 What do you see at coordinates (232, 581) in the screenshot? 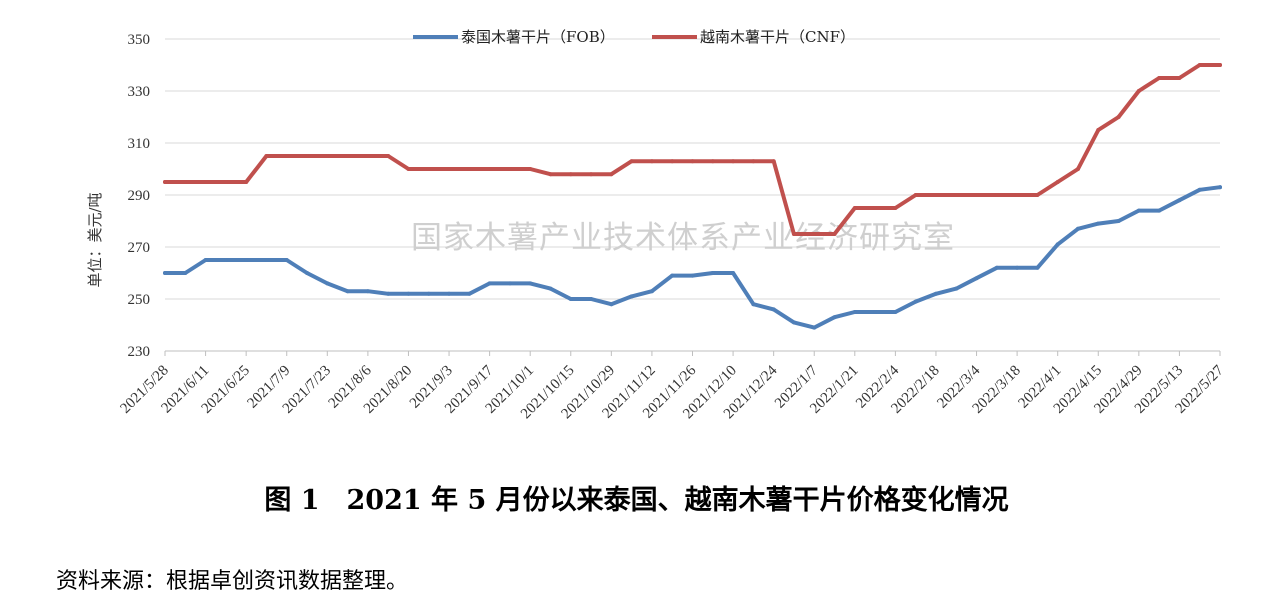
I see `source-note: 资料来源：根据卓创资讯数据整理。` at bounding box center [232, 581].